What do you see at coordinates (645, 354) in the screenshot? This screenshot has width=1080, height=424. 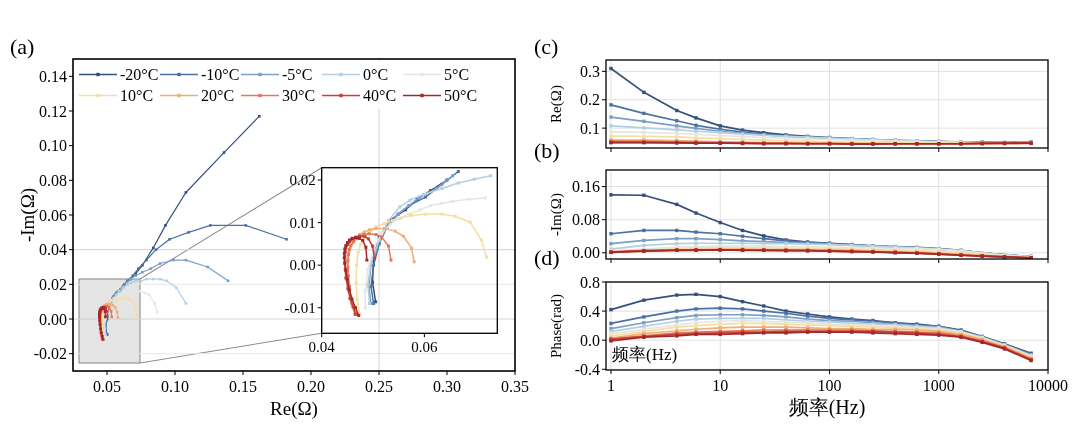 I see `annotation: 频率(Hz)` at bounding box center [645, 354].